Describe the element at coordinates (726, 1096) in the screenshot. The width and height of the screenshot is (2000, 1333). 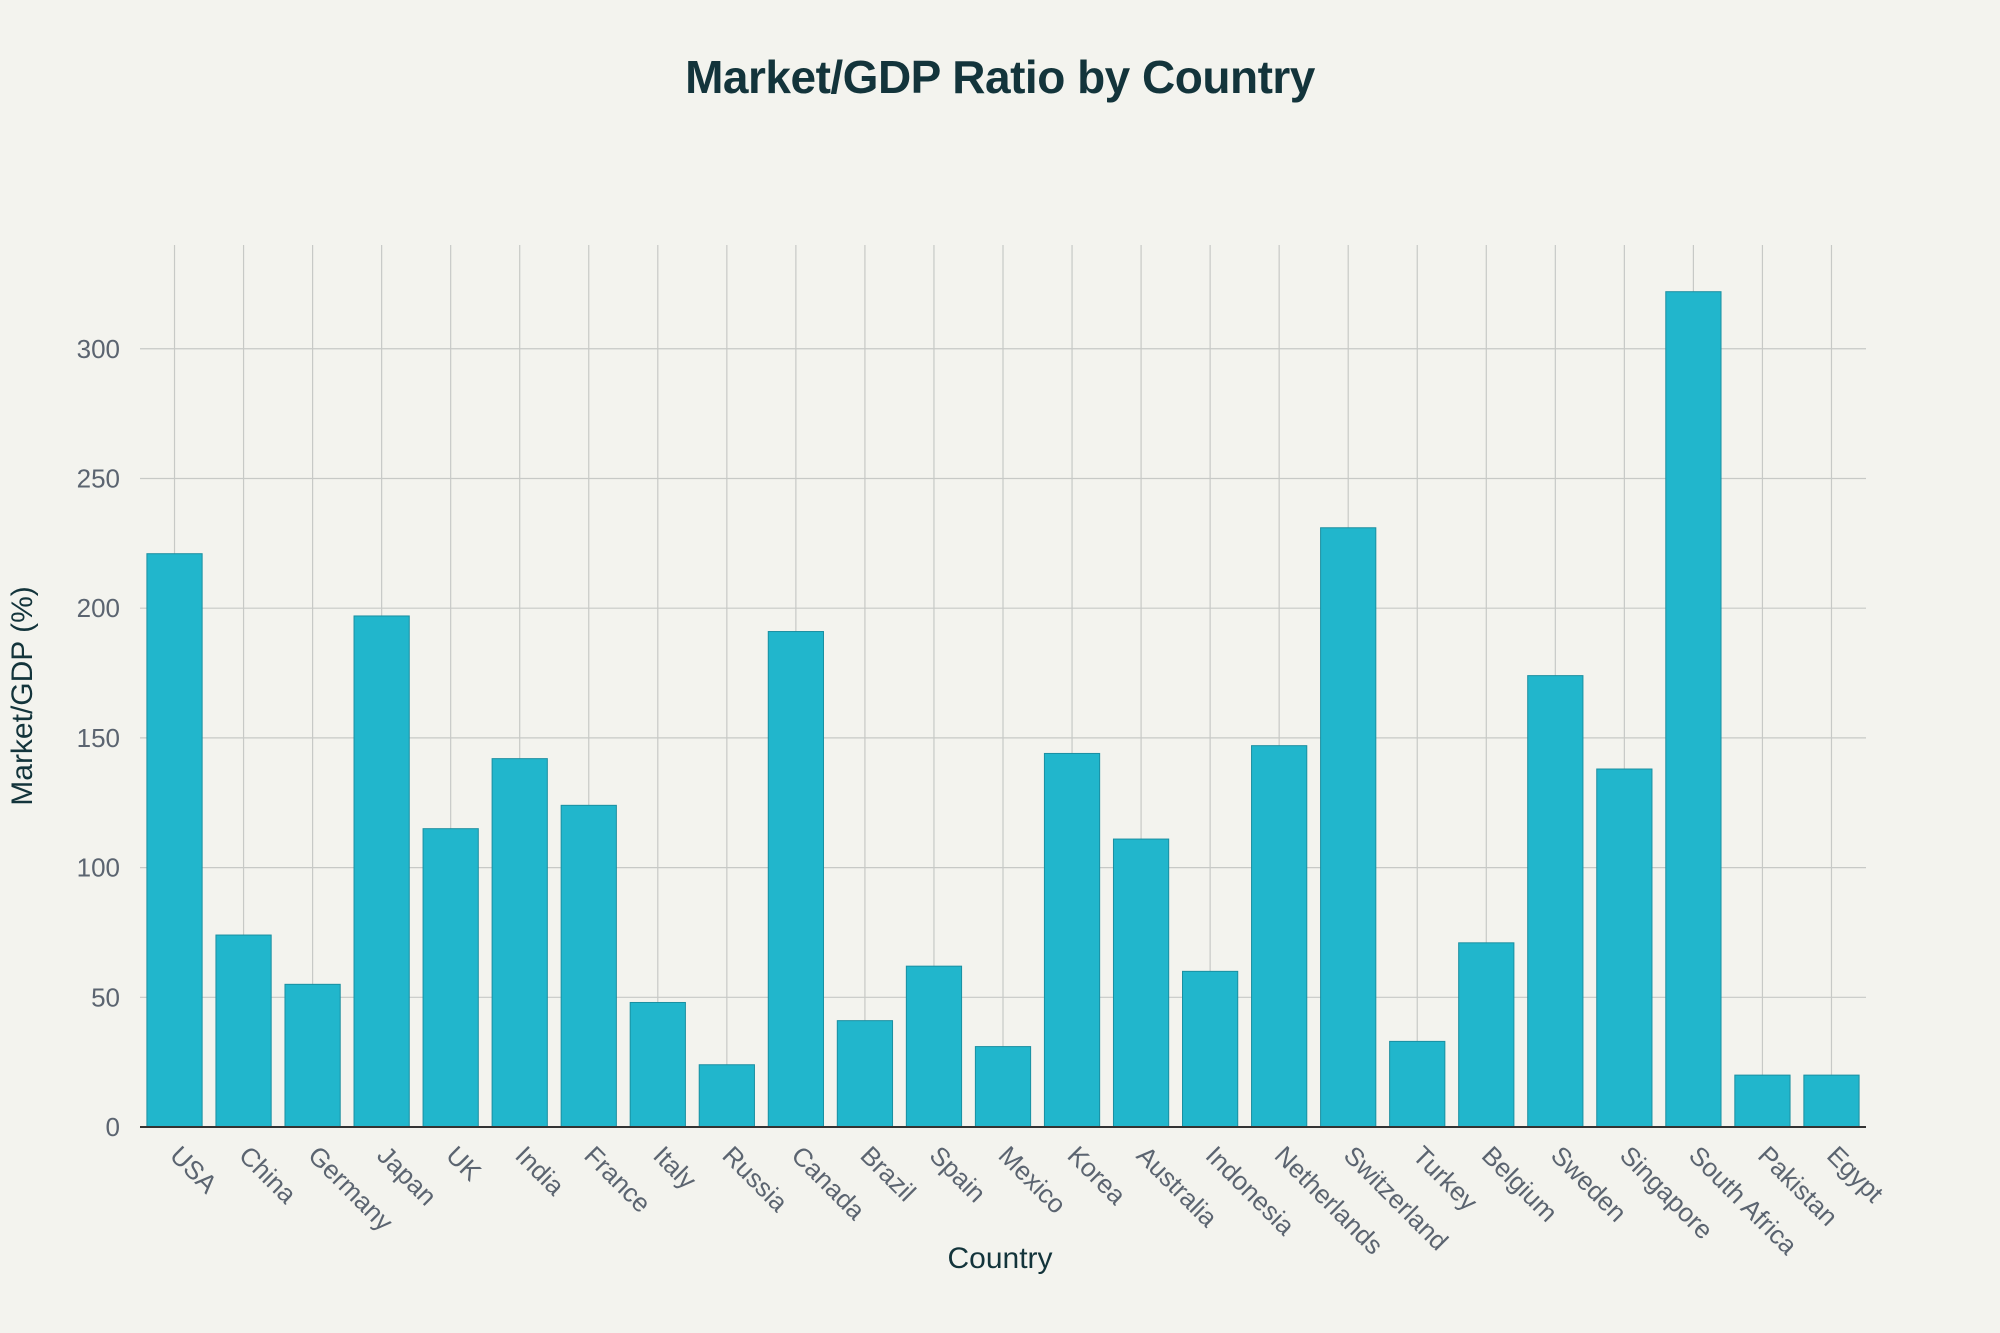
I see `bar-russia` at that location.